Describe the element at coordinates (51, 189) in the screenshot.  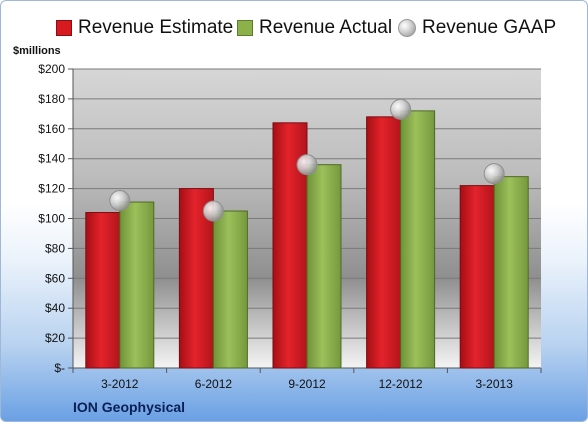
I see `y-tick-label: $120` at that location.